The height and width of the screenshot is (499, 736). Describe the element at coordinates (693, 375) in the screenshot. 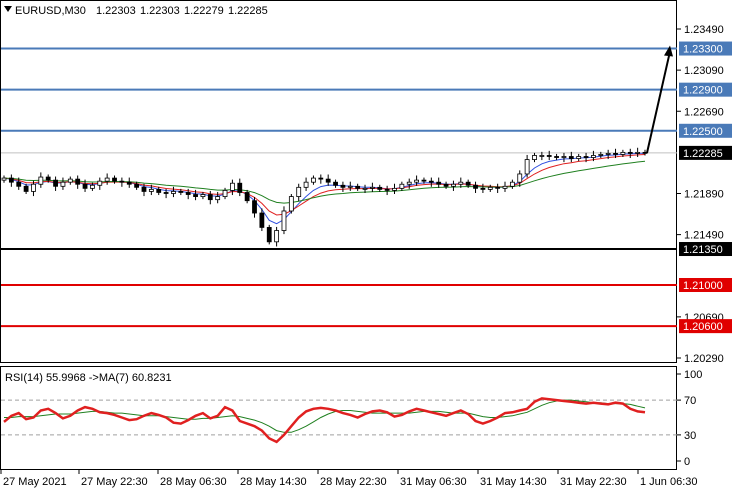

I see `rsi-tick-label: 100` at that location.